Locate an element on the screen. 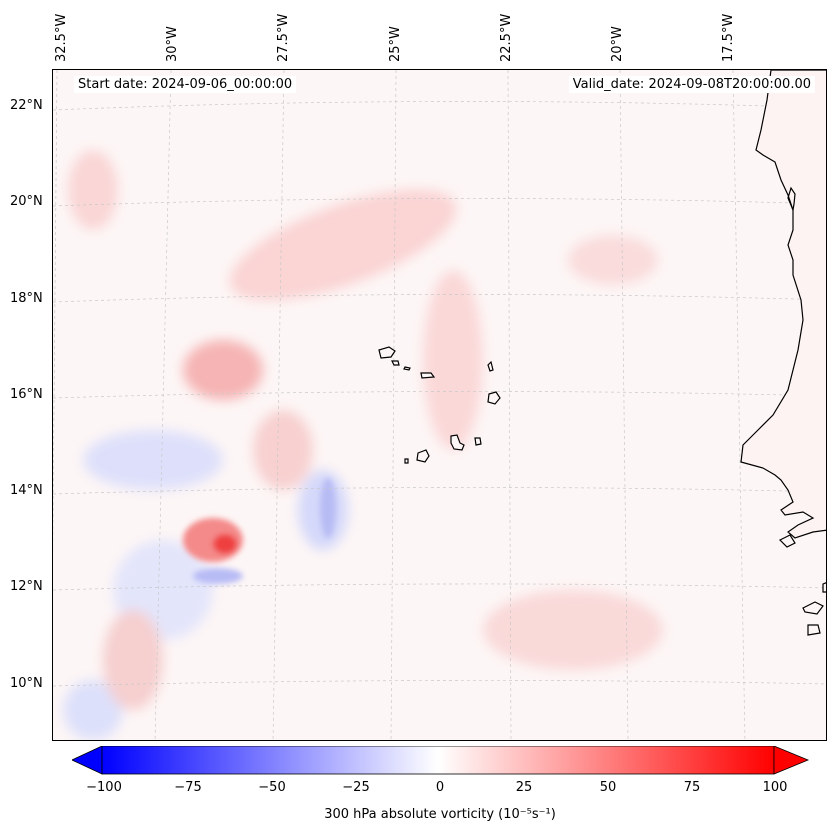 The image size is (837, 839). guinea-bissau-coast is located at coordinates (801, 585).